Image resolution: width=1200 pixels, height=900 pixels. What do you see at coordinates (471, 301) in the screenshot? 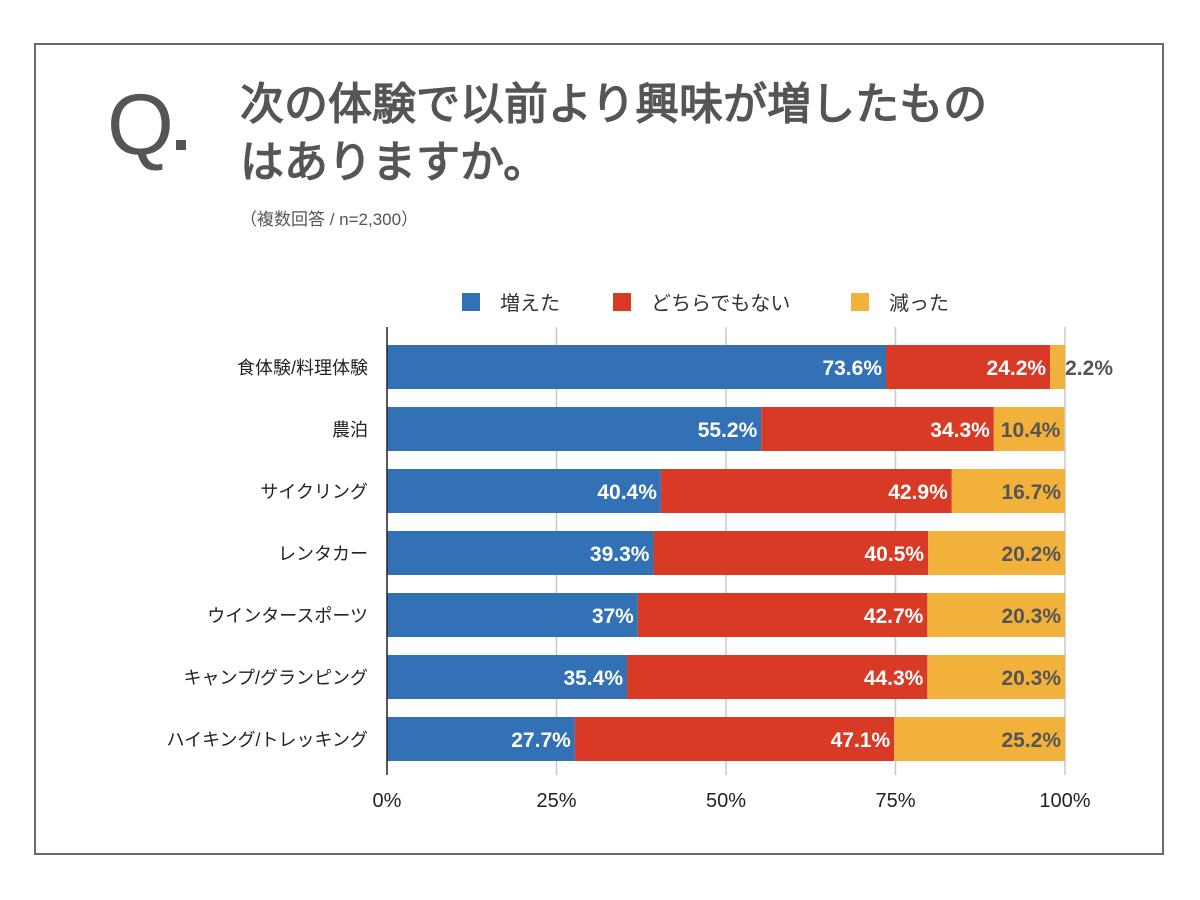
I see `legend-swatch-increased` at bounding box center [471, 301].